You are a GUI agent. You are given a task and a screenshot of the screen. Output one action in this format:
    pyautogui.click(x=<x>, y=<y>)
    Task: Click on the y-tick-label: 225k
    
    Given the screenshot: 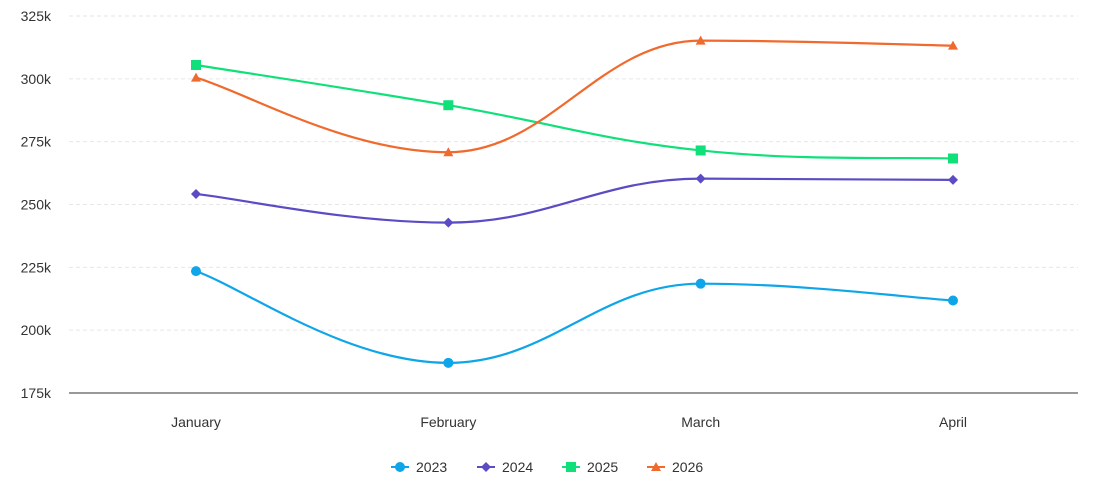 What is the action you would take?
    pyautogui.click(x=36, y=267)
    